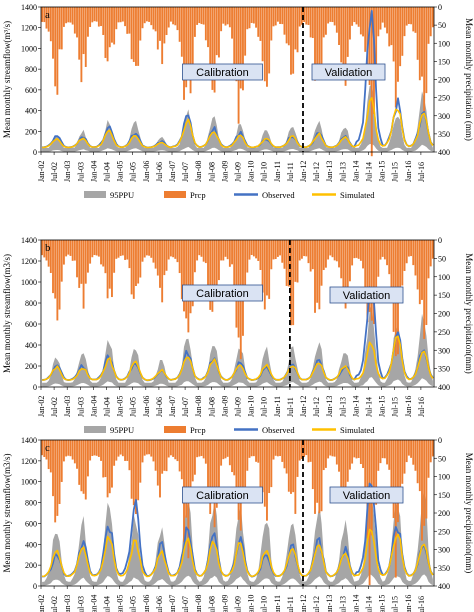 Image resolution: width=474 pixels, height=612 pixels. Describe the element at coordinates (222, 72) in the screenshot. I see `calibration-box` at that location.